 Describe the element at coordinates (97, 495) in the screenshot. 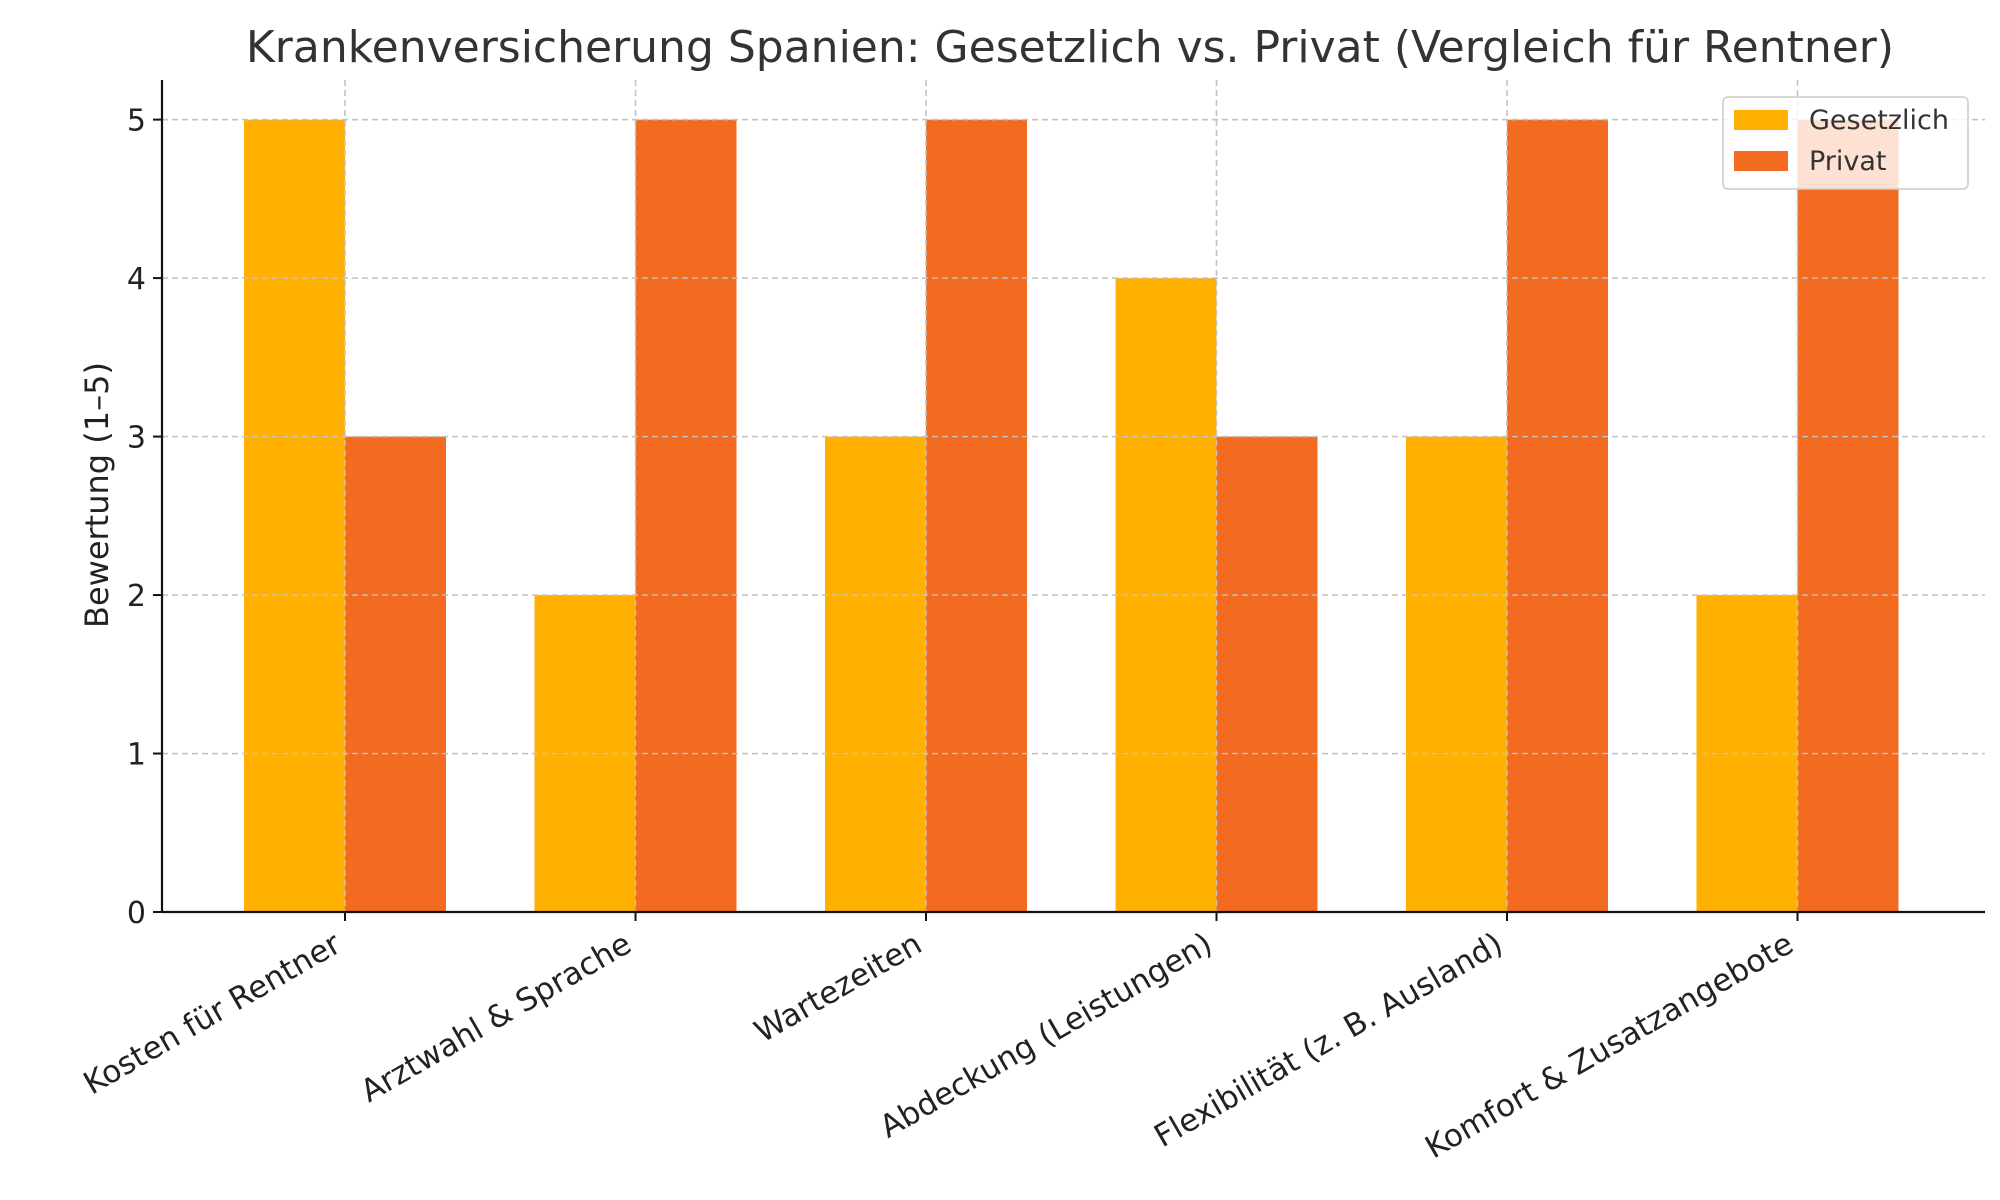

I see `y-axis-label: Bewertung (1–5)` at that location.